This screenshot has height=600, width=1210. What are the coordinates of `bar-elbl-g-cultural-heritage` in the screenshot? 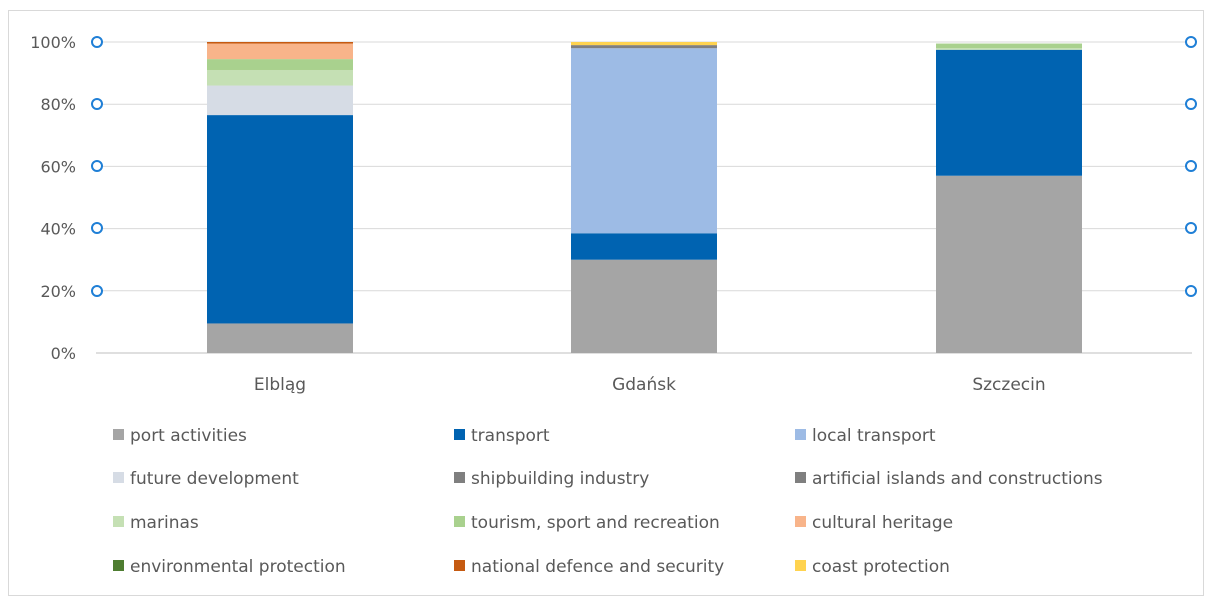 It's located at (280, 51).